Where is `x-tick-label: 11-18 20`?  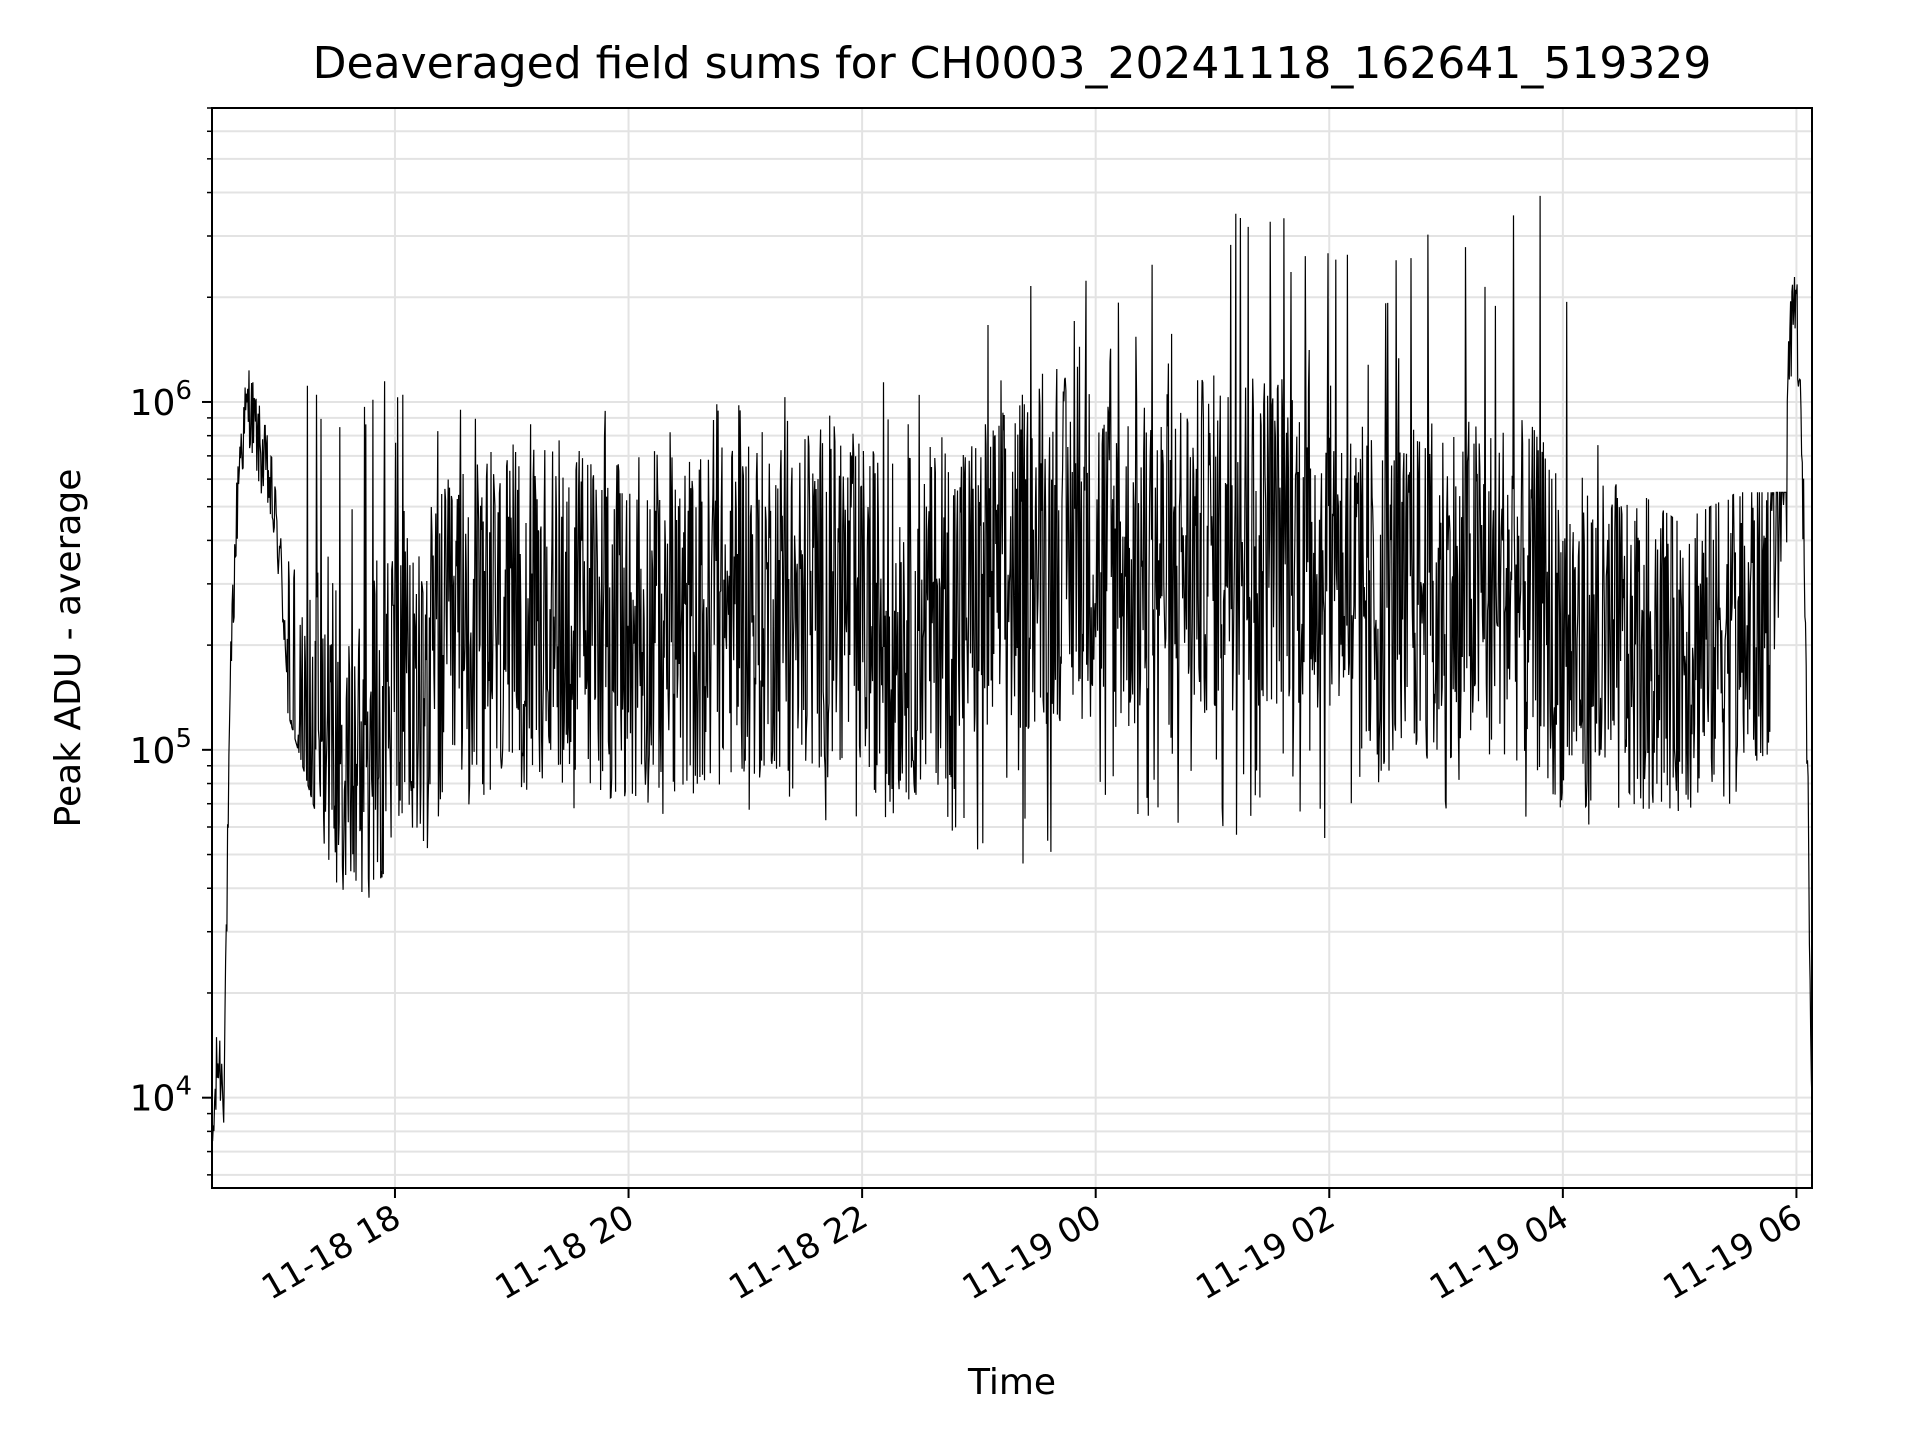
x-tick-label: 11-18 20 is located at coordinates (565, 1252).